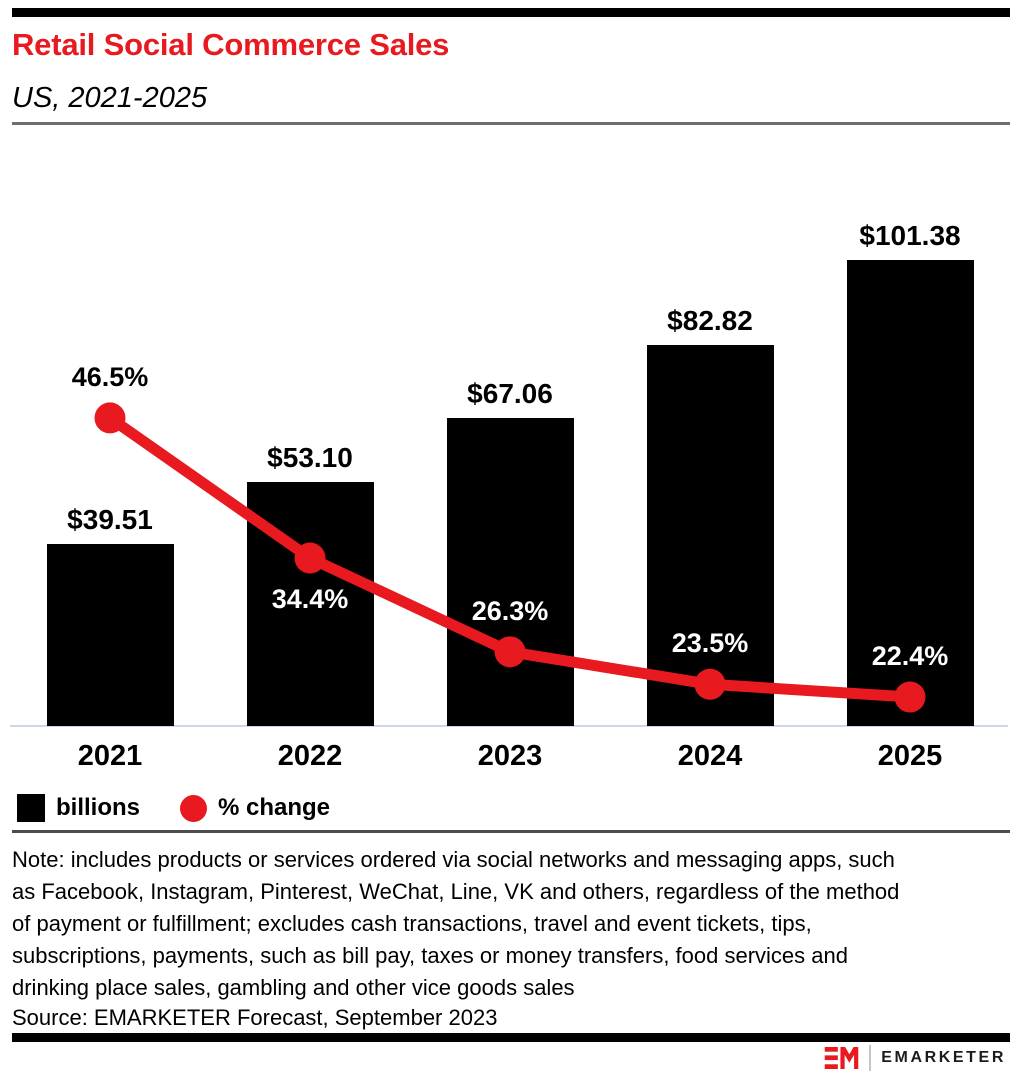 Image resolution: width=1020 pixels, height=1080 pixels. What do you see at coordinates (710, 535) in the screenshot?
I see `bar-2024` at bounding box center [710, 535].